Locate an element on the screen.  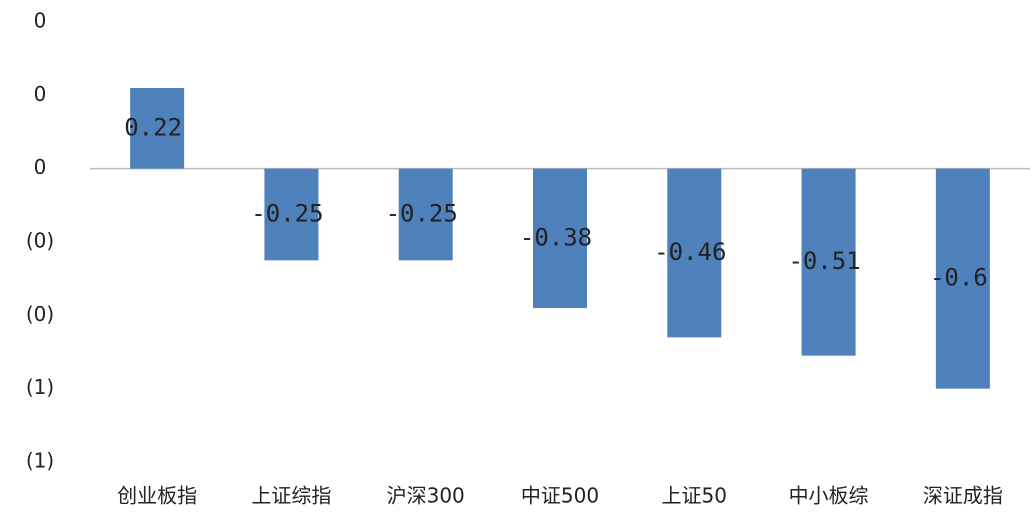
value-label: -0.51 is located at coordinates (824, 261).